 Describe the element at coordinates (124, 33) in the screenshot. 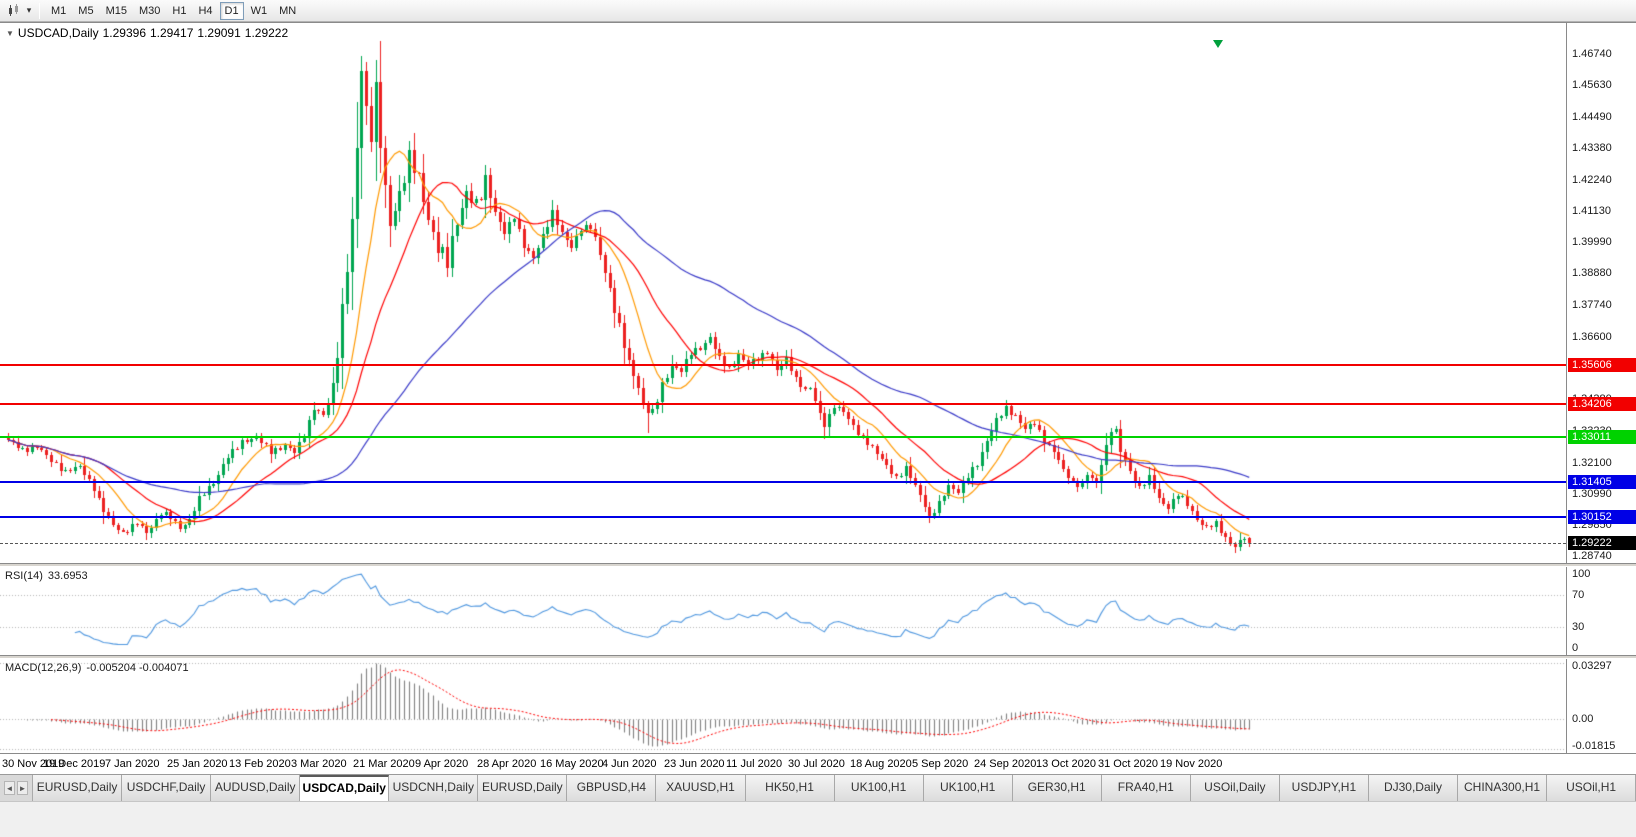

I see `open-value: 1.29396` at that location.